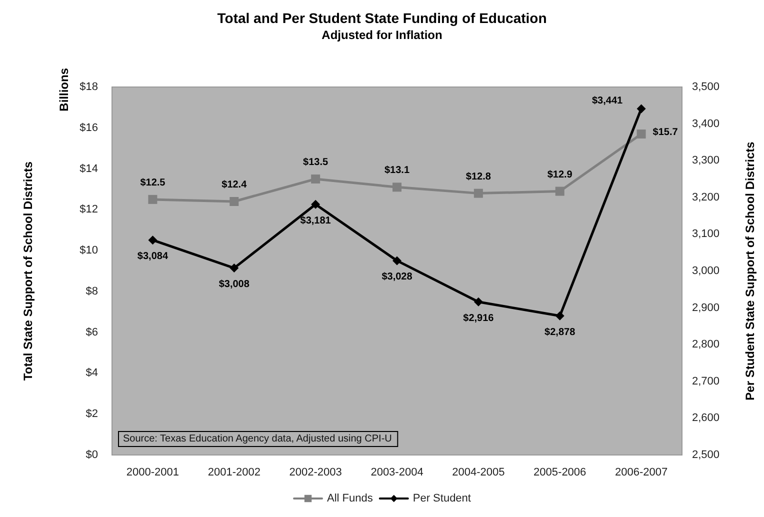 This screenshot has height=517, width=764. Describe the element at coordinates (706, 381) in the screenshot. I see `y2-tick-label: 2,700` at that location.